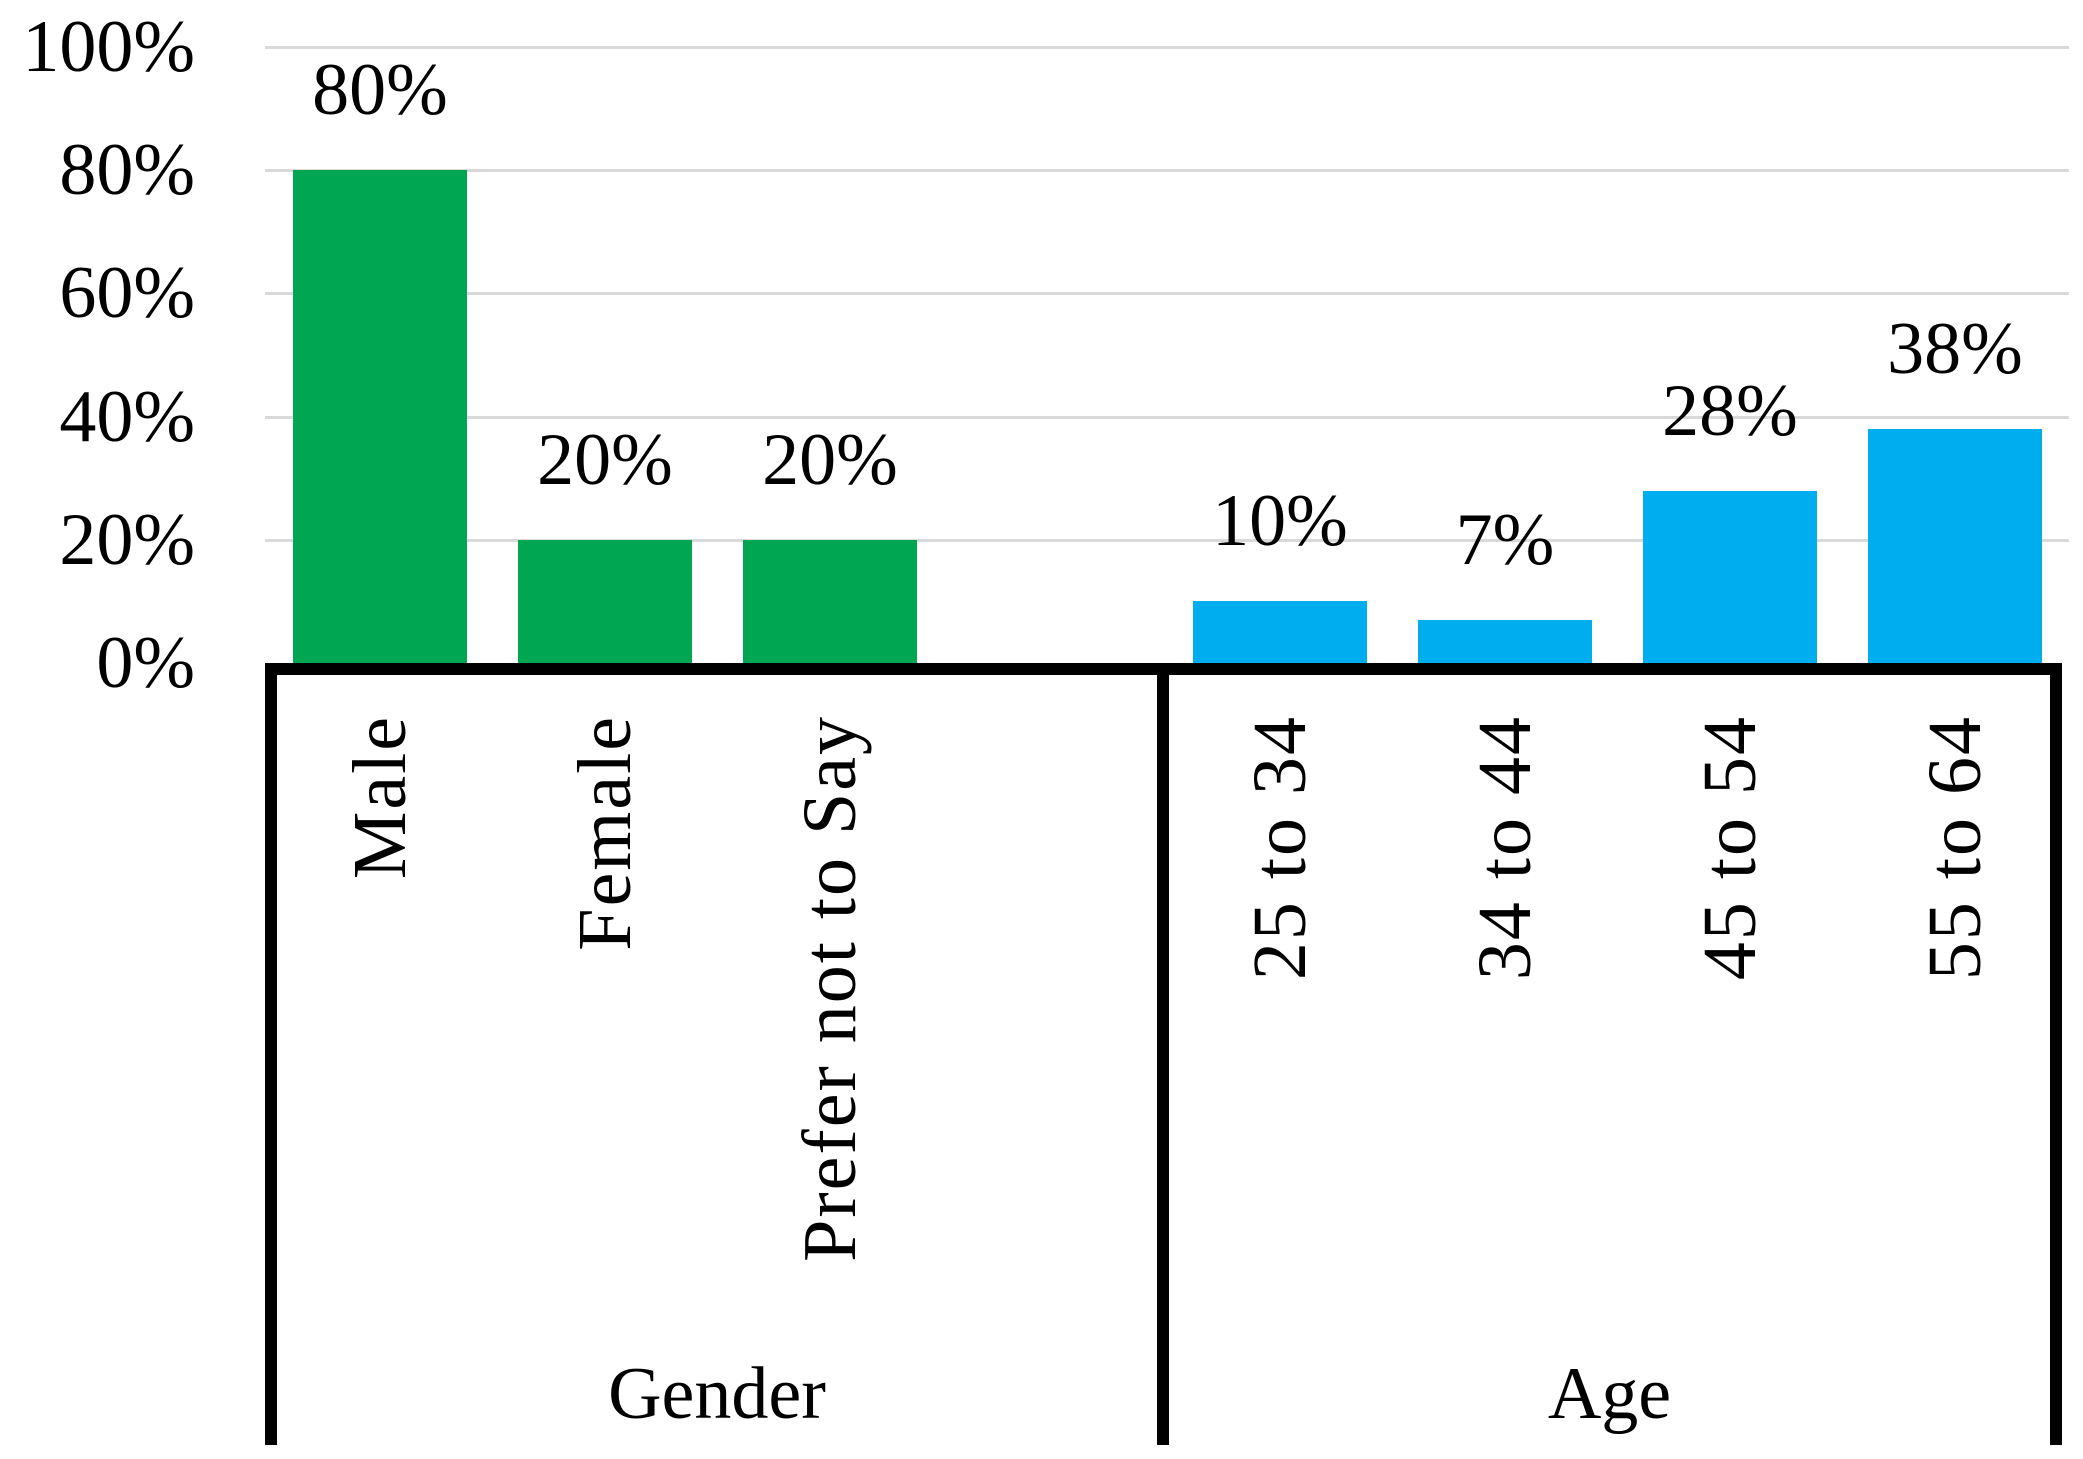 The width and height of the screenshot is (2083, 1459). What do you see at coordinates (1609, 1394) in the screenshot?
I see `group-label-age: Age` at bounding box center [1609, 1394].